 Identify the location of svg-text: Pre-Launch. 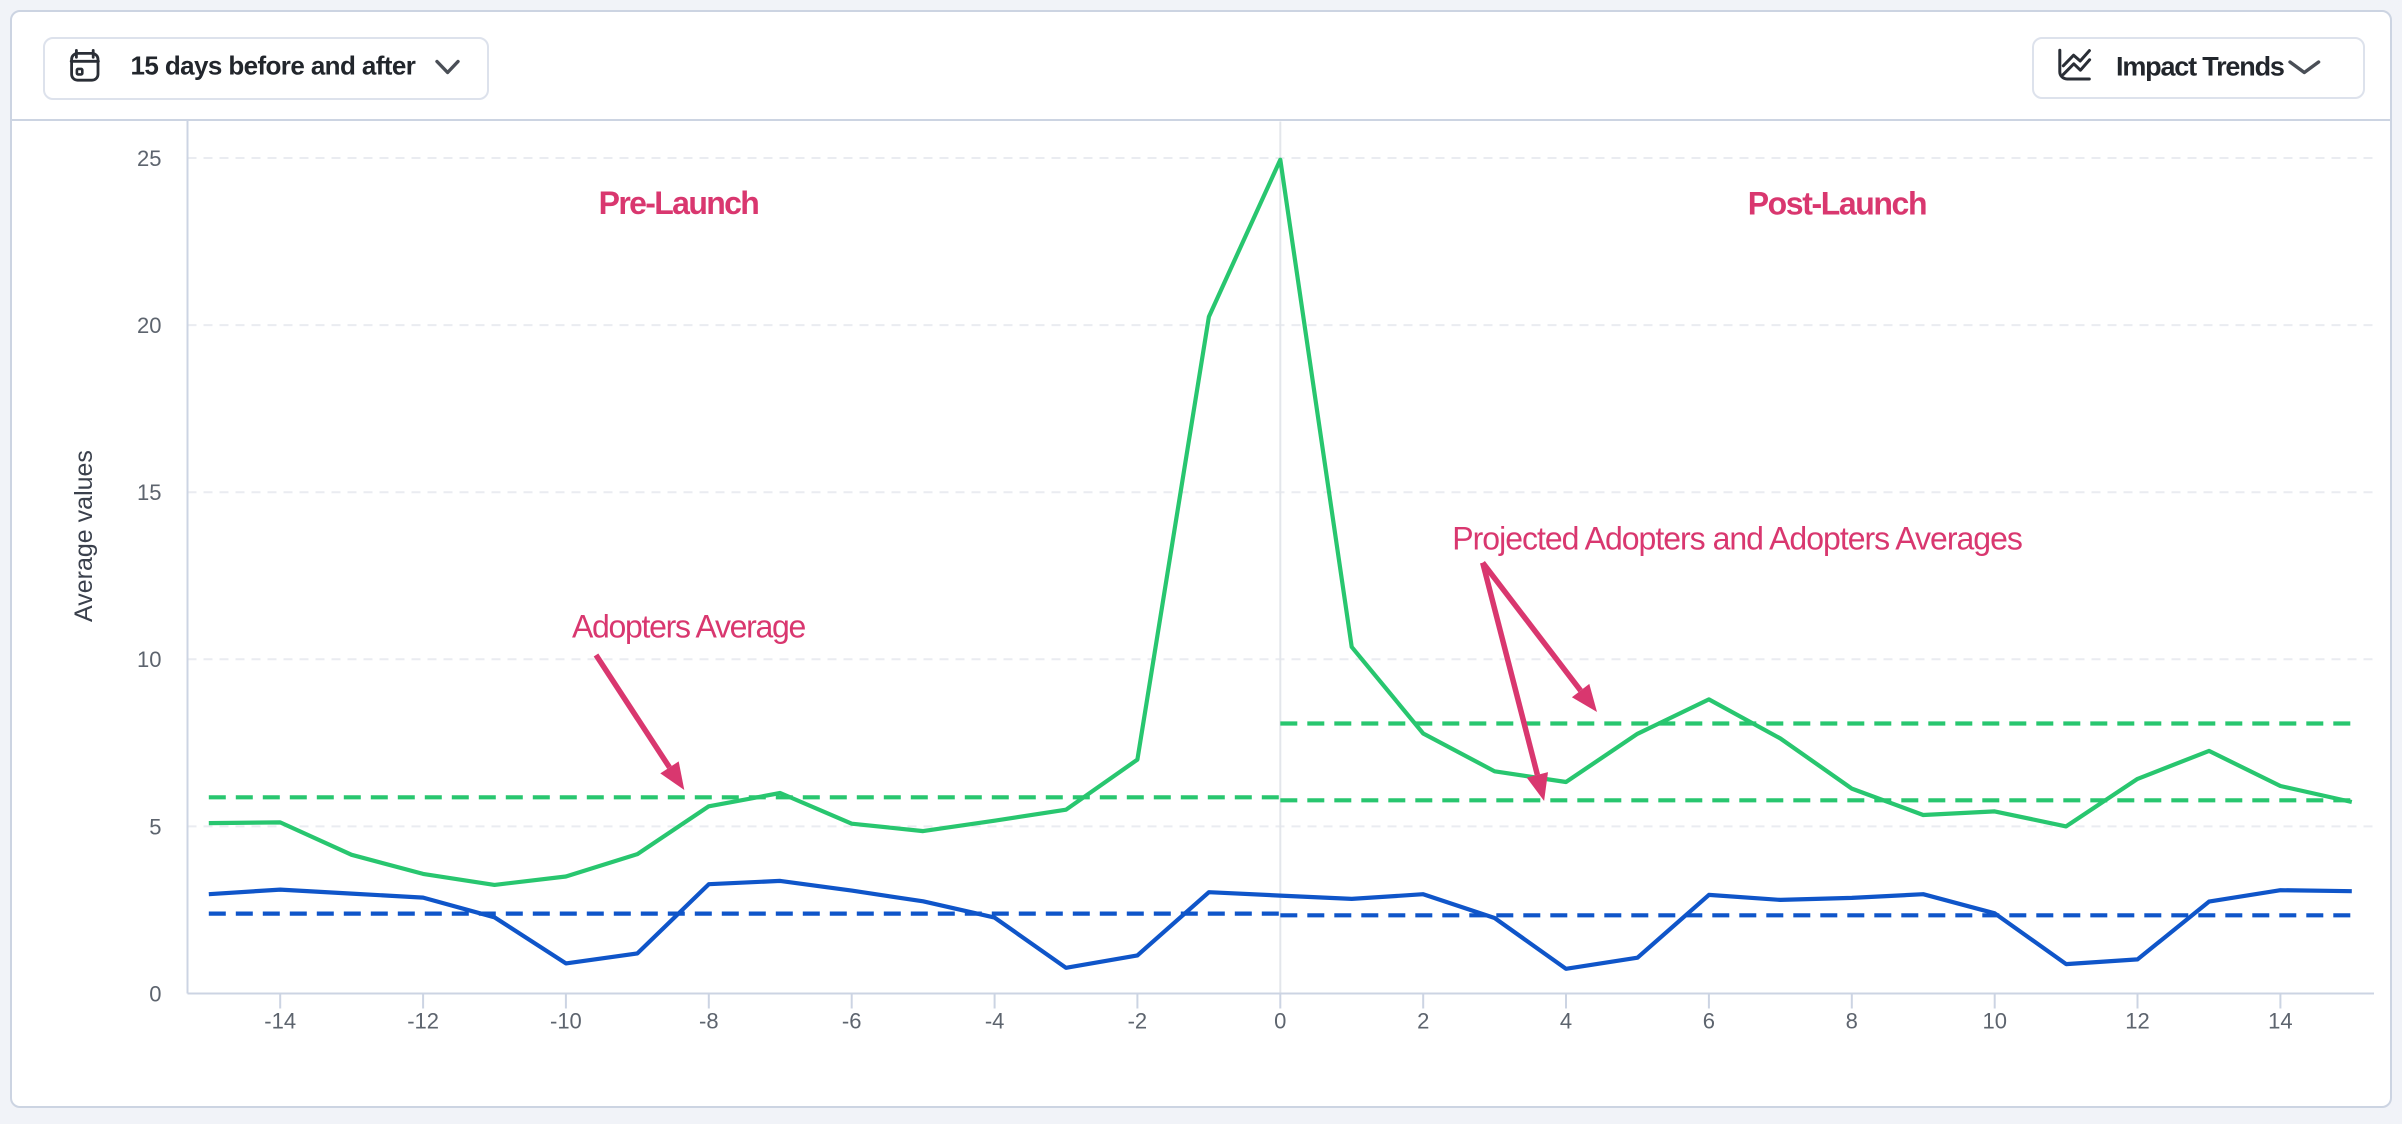
(679, 203).